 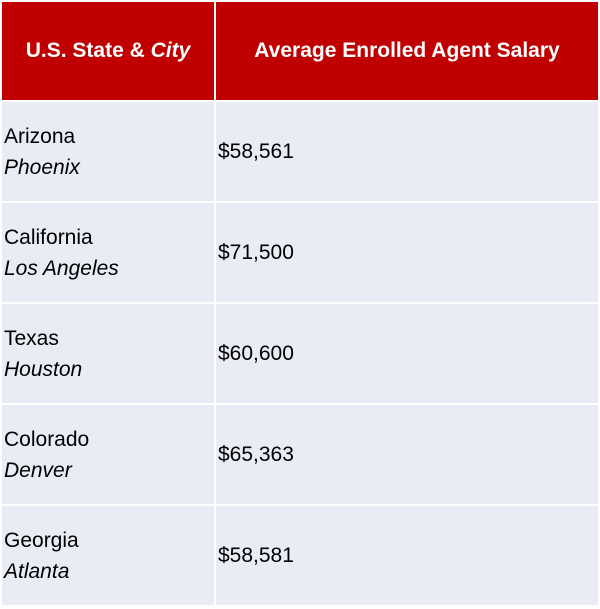 What do you see at coordinates (108, 353) in the screenshot?
I see `location-cell: Texas Houston` at bounding box center [108, 353].